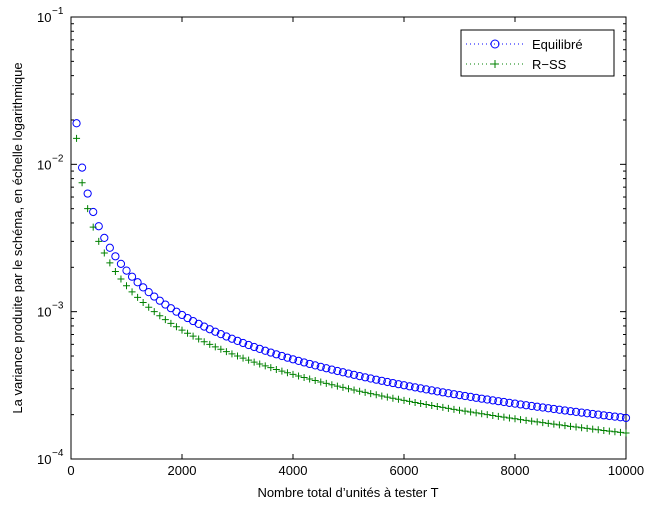 This screenshot has width=648, height=506. Describe the element at coordinates (347, 492) in the screenshot. I see `x-axis-label: Nombre total d’unités à tester T` at that location.